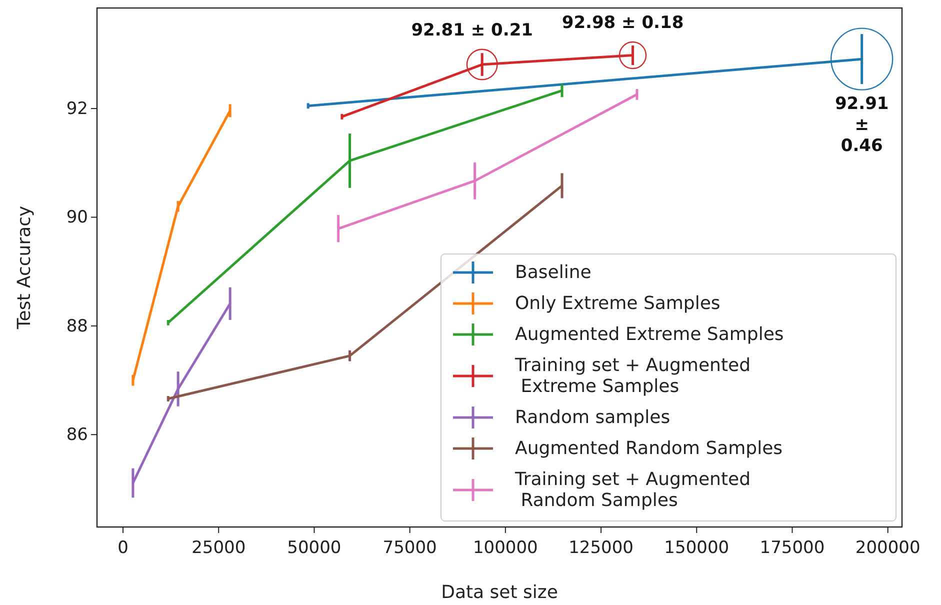  I want to click on x-tick-label: 75000, so click(409, 548).